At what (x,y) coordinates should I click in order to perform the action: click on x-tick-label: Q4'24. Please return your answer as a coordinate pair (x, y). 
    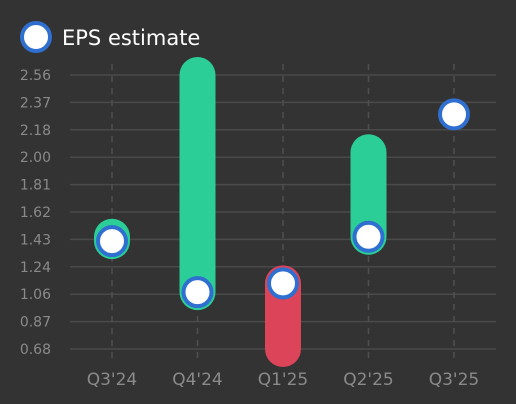
    Looking at the image, I should click on (197, 380).